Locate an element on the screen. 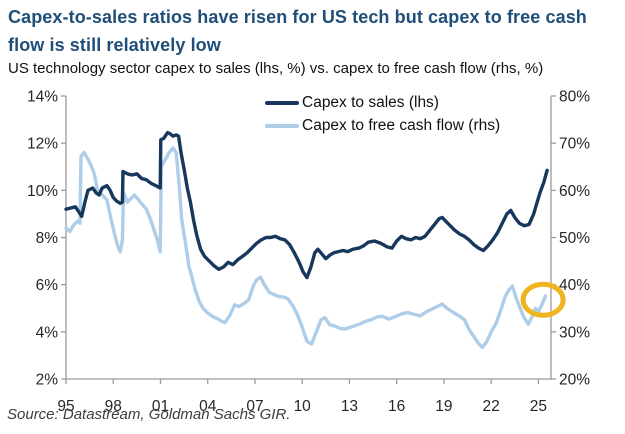 The height and width of the screenshot is (434, 625). right-axis-label: 40% is located at coordinates (574, 285).